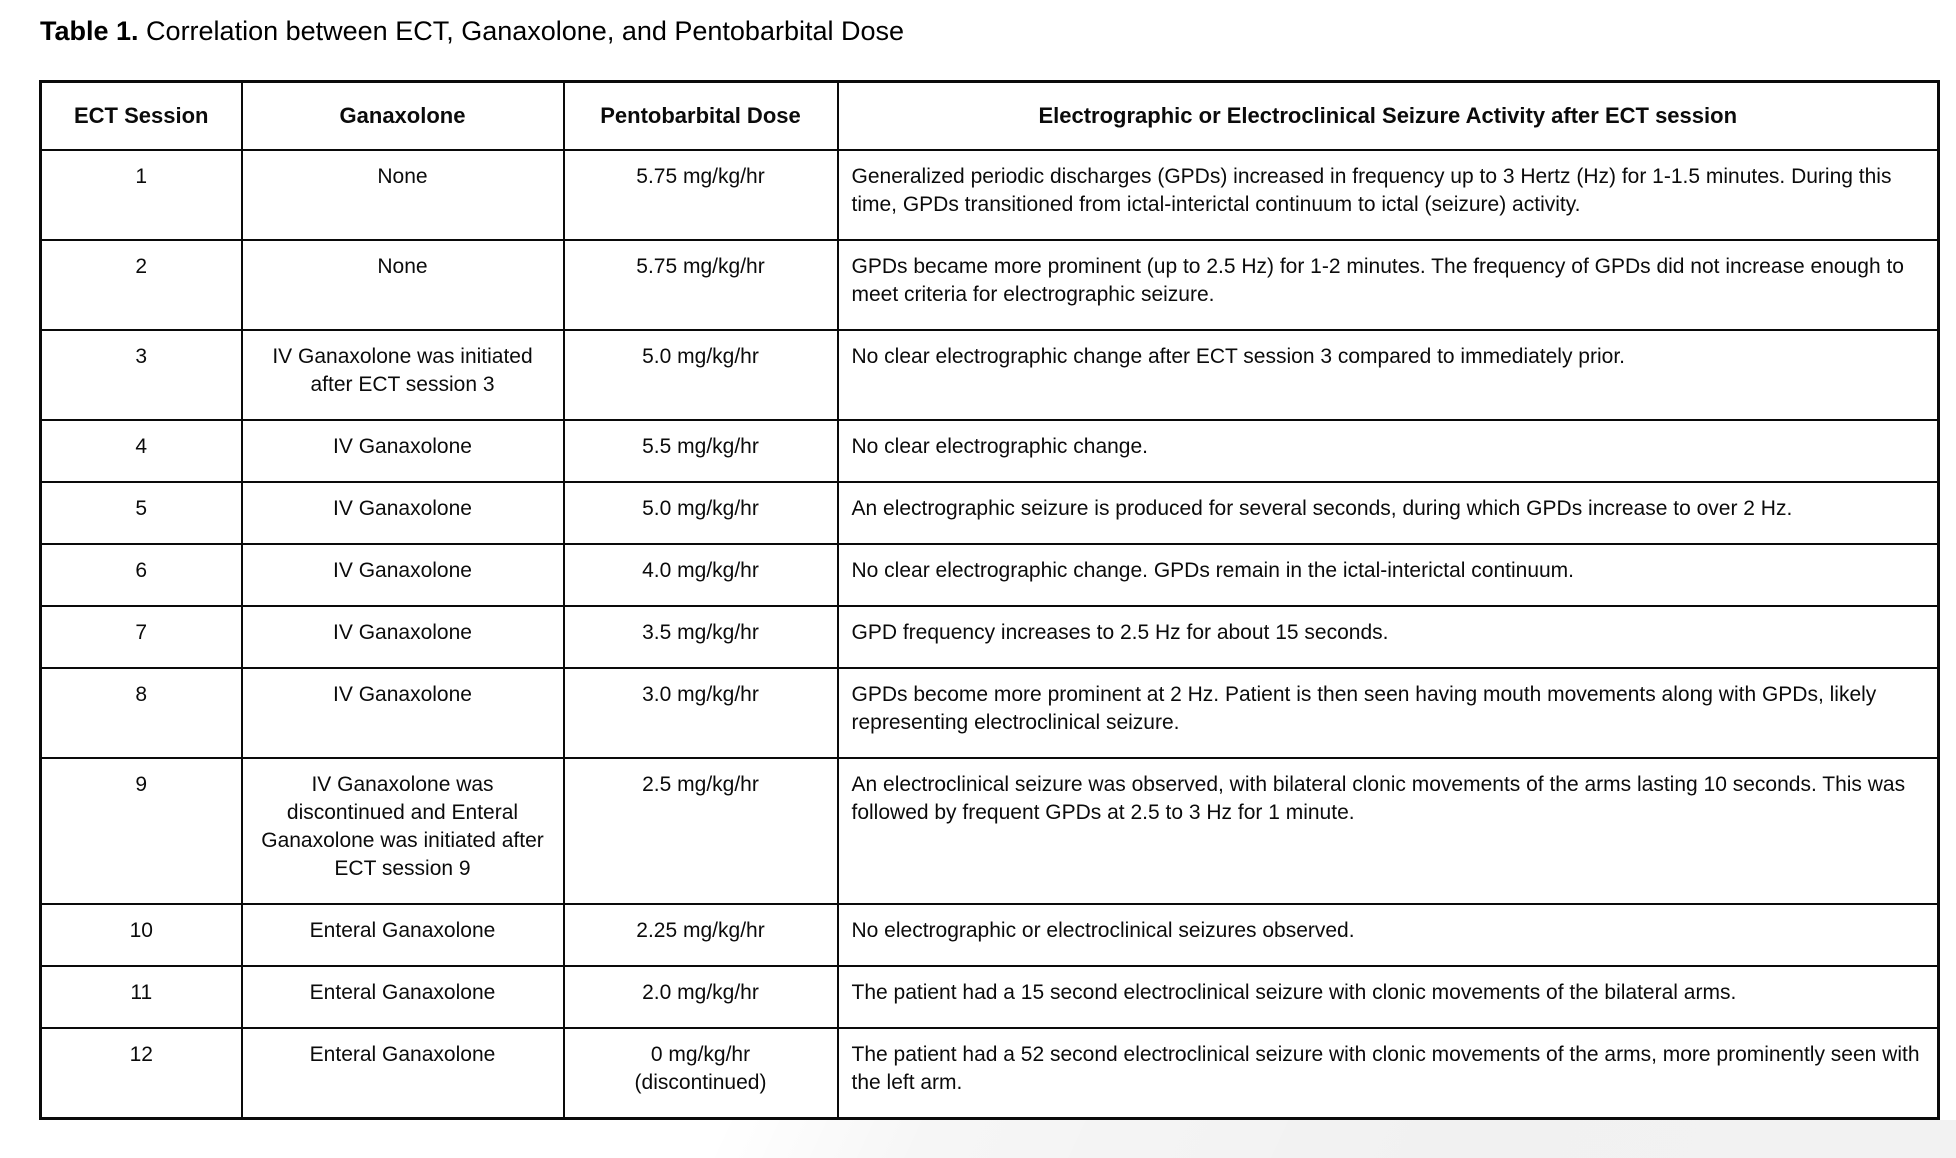 This screenshot has width=1956, height=1158. I want to click on pentobarbital-dose-cell: 2.0 mg/kg/hr, so click(700, 997).